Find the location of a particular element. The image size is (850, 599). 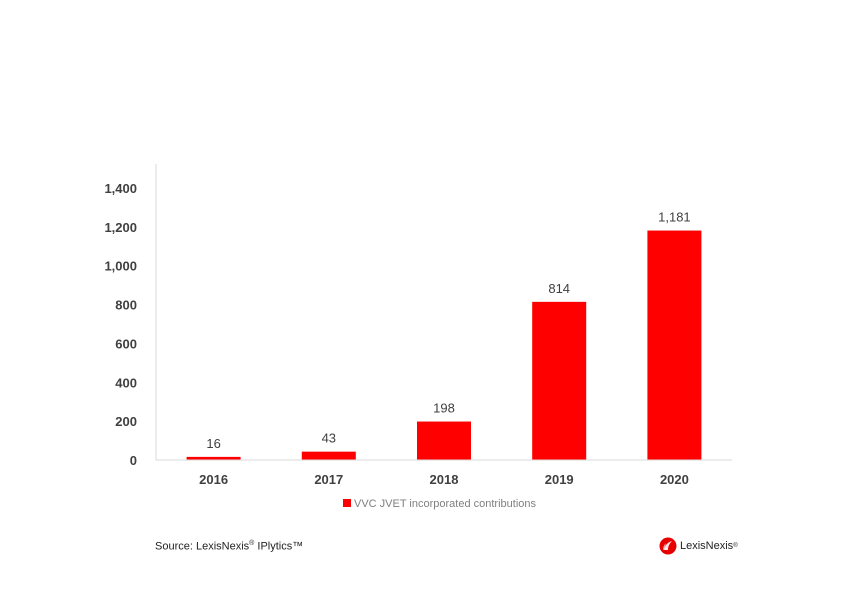

y-tick-label: 1,000 is located at coordinates (120, 266).